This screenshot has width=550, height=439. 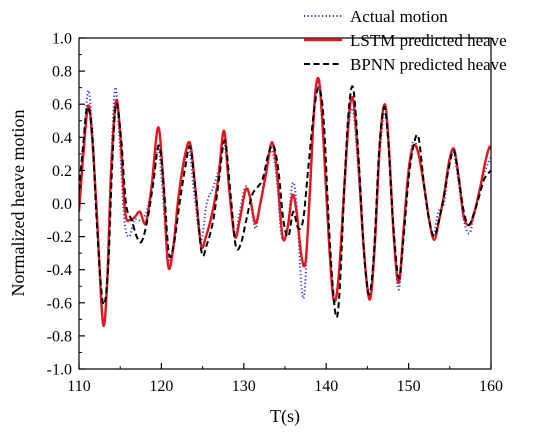 What do you see at coordinates (59, 237) in the screenshot?
I see `y-tick-label: -0.2` at bounding box center [59, 237].